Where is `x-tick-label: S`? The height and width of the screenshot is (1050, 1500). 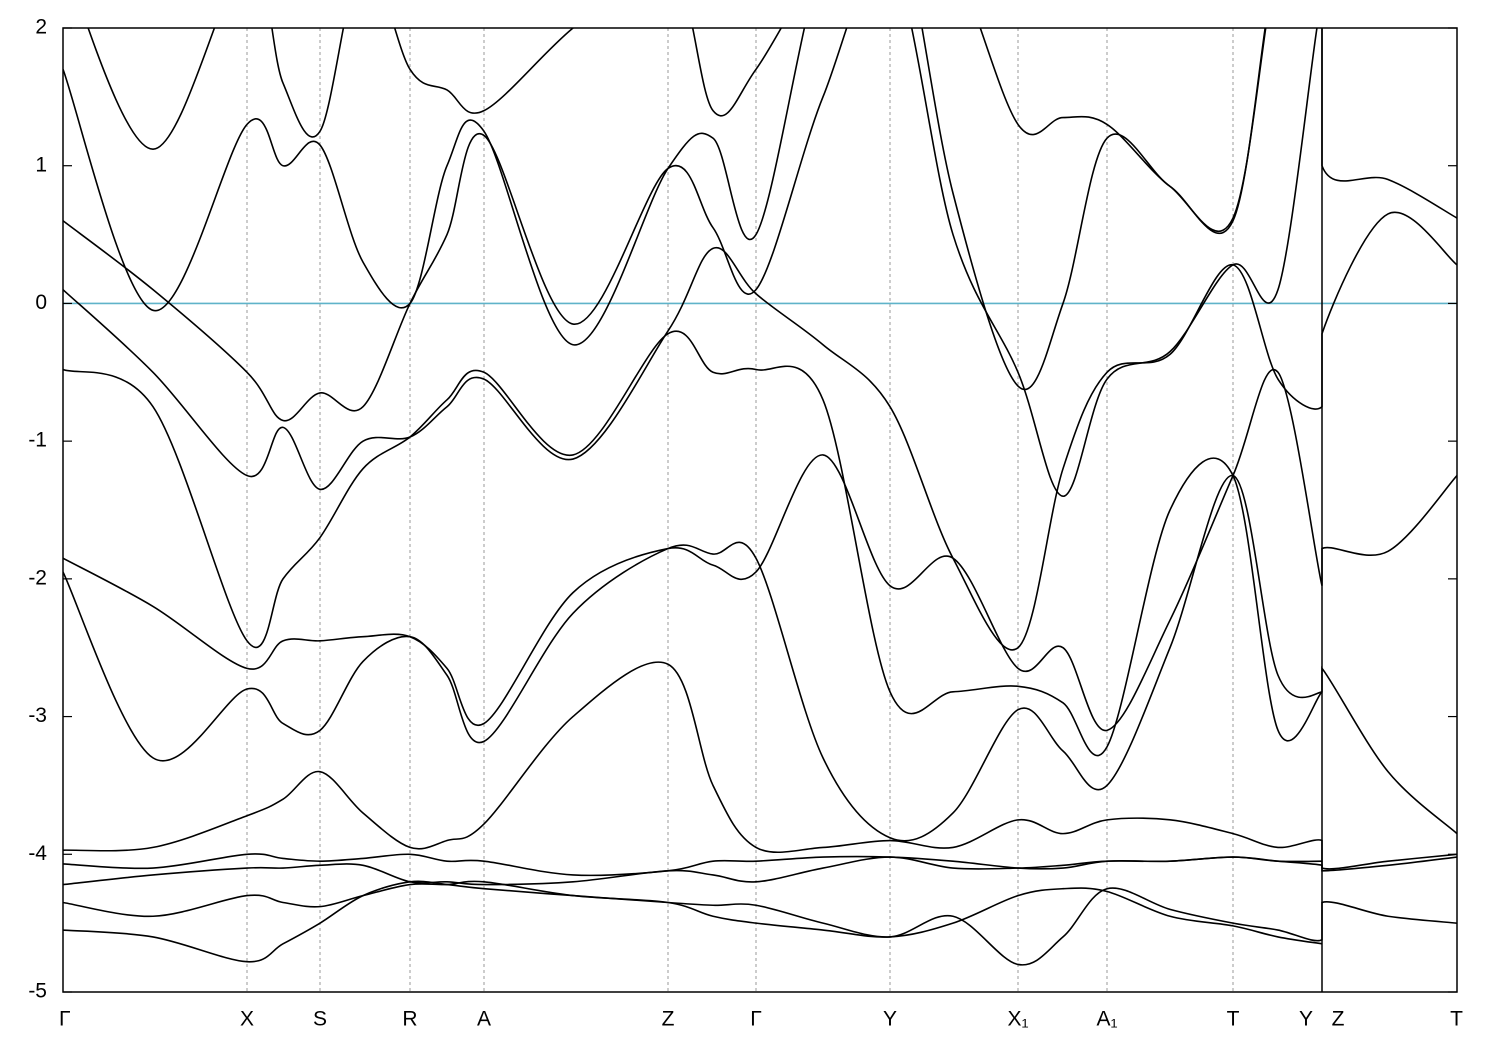
x-tick-label: S is located at coordinates (320, 1019).